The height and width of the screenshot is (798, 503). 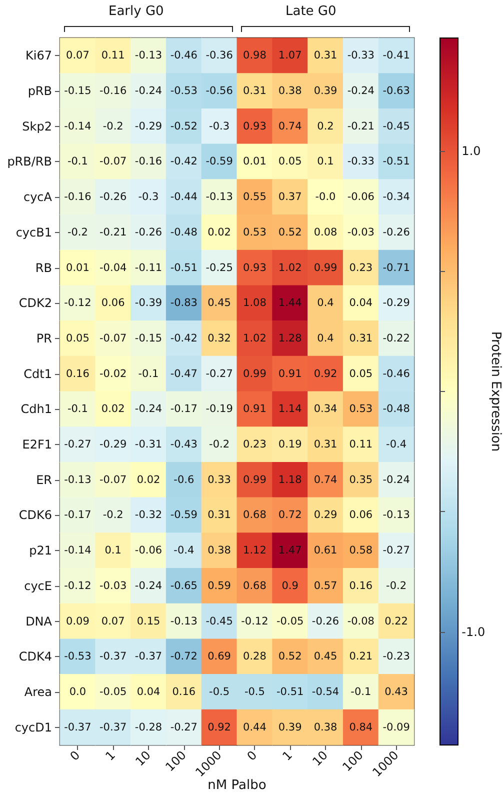 What do you see at coordinates (254, 197) in the screenshot?
I see `data-label: 0.55` at bounding box center [254, 197].